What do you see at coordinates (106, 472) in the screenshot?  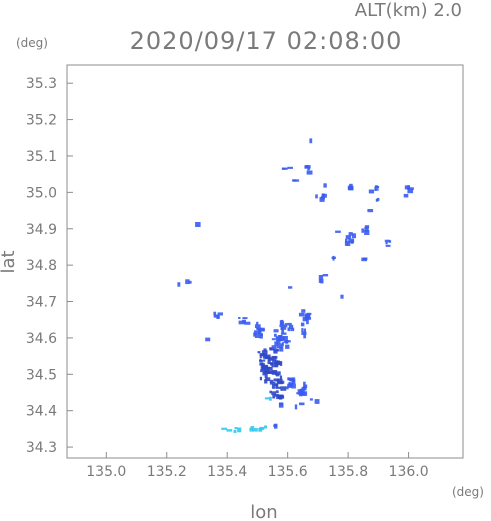 I see `x-tick-label-0: 135.0` at bounding box center [106, 472].